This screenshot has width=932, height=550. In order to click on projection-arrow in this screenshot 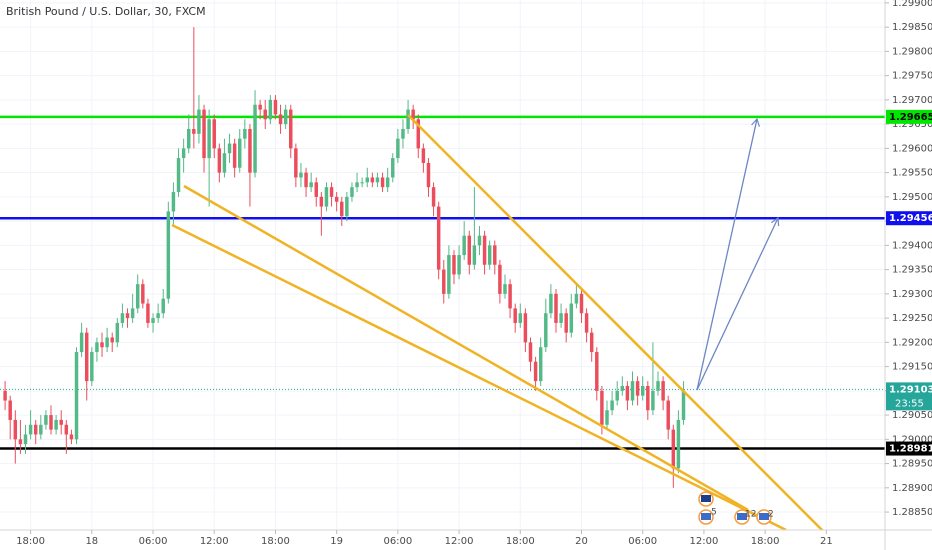, I will do `click(728, 254)`.